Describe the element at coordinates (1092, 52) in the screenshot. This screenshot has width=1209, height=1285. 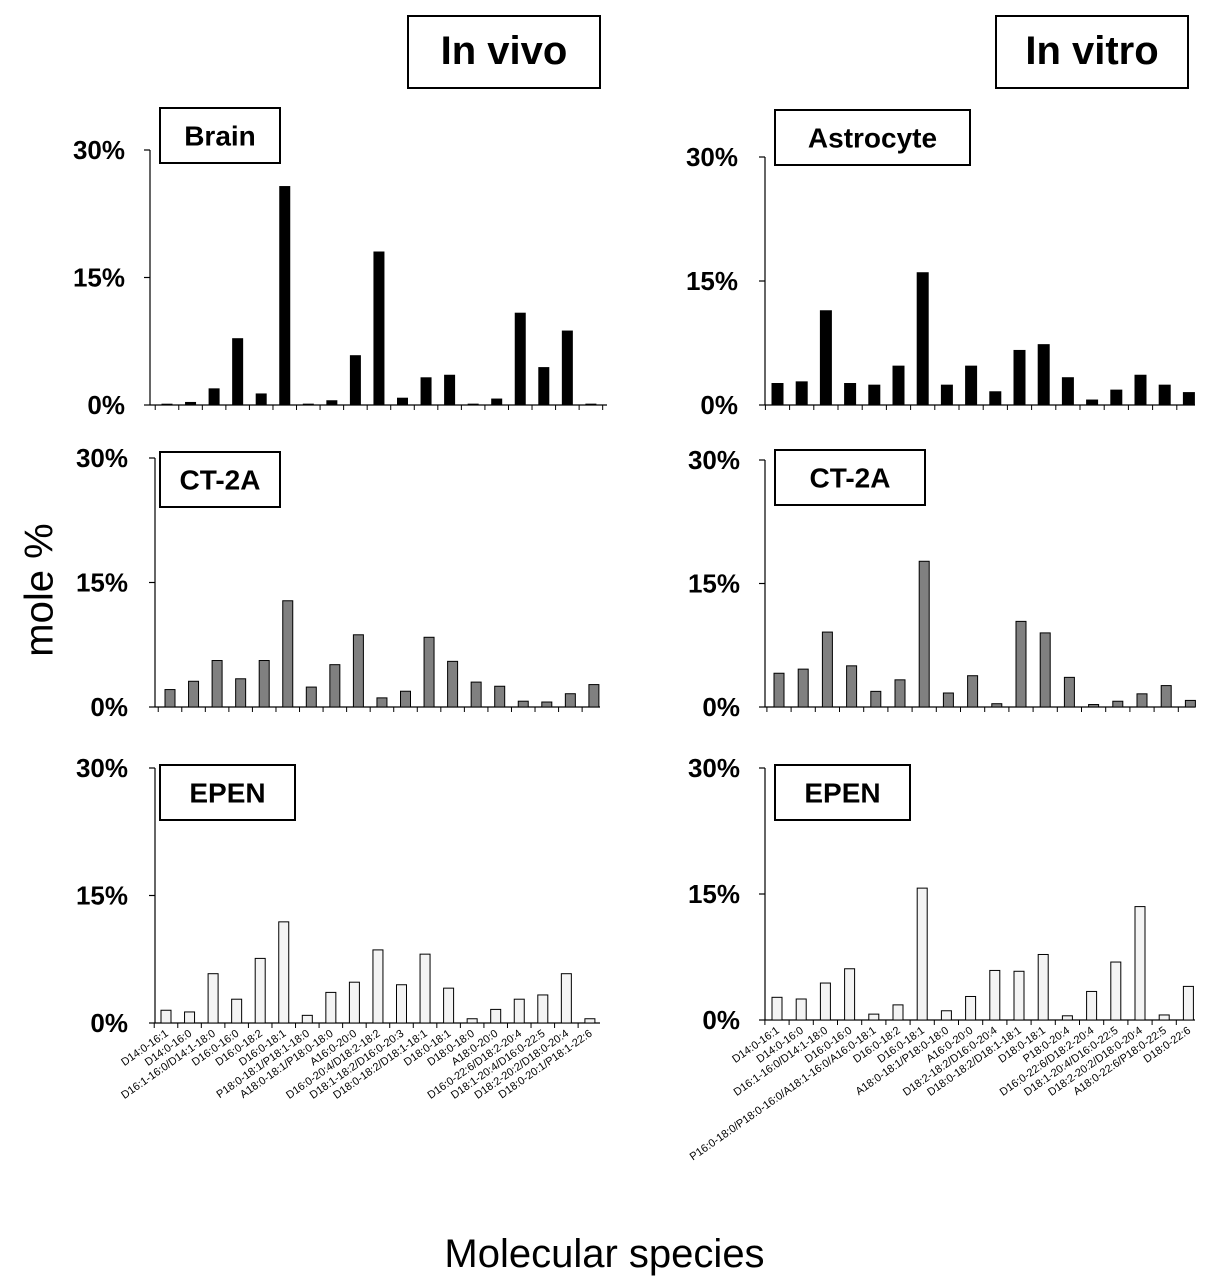
I see `in-vitro-header: In vitro` at that location.